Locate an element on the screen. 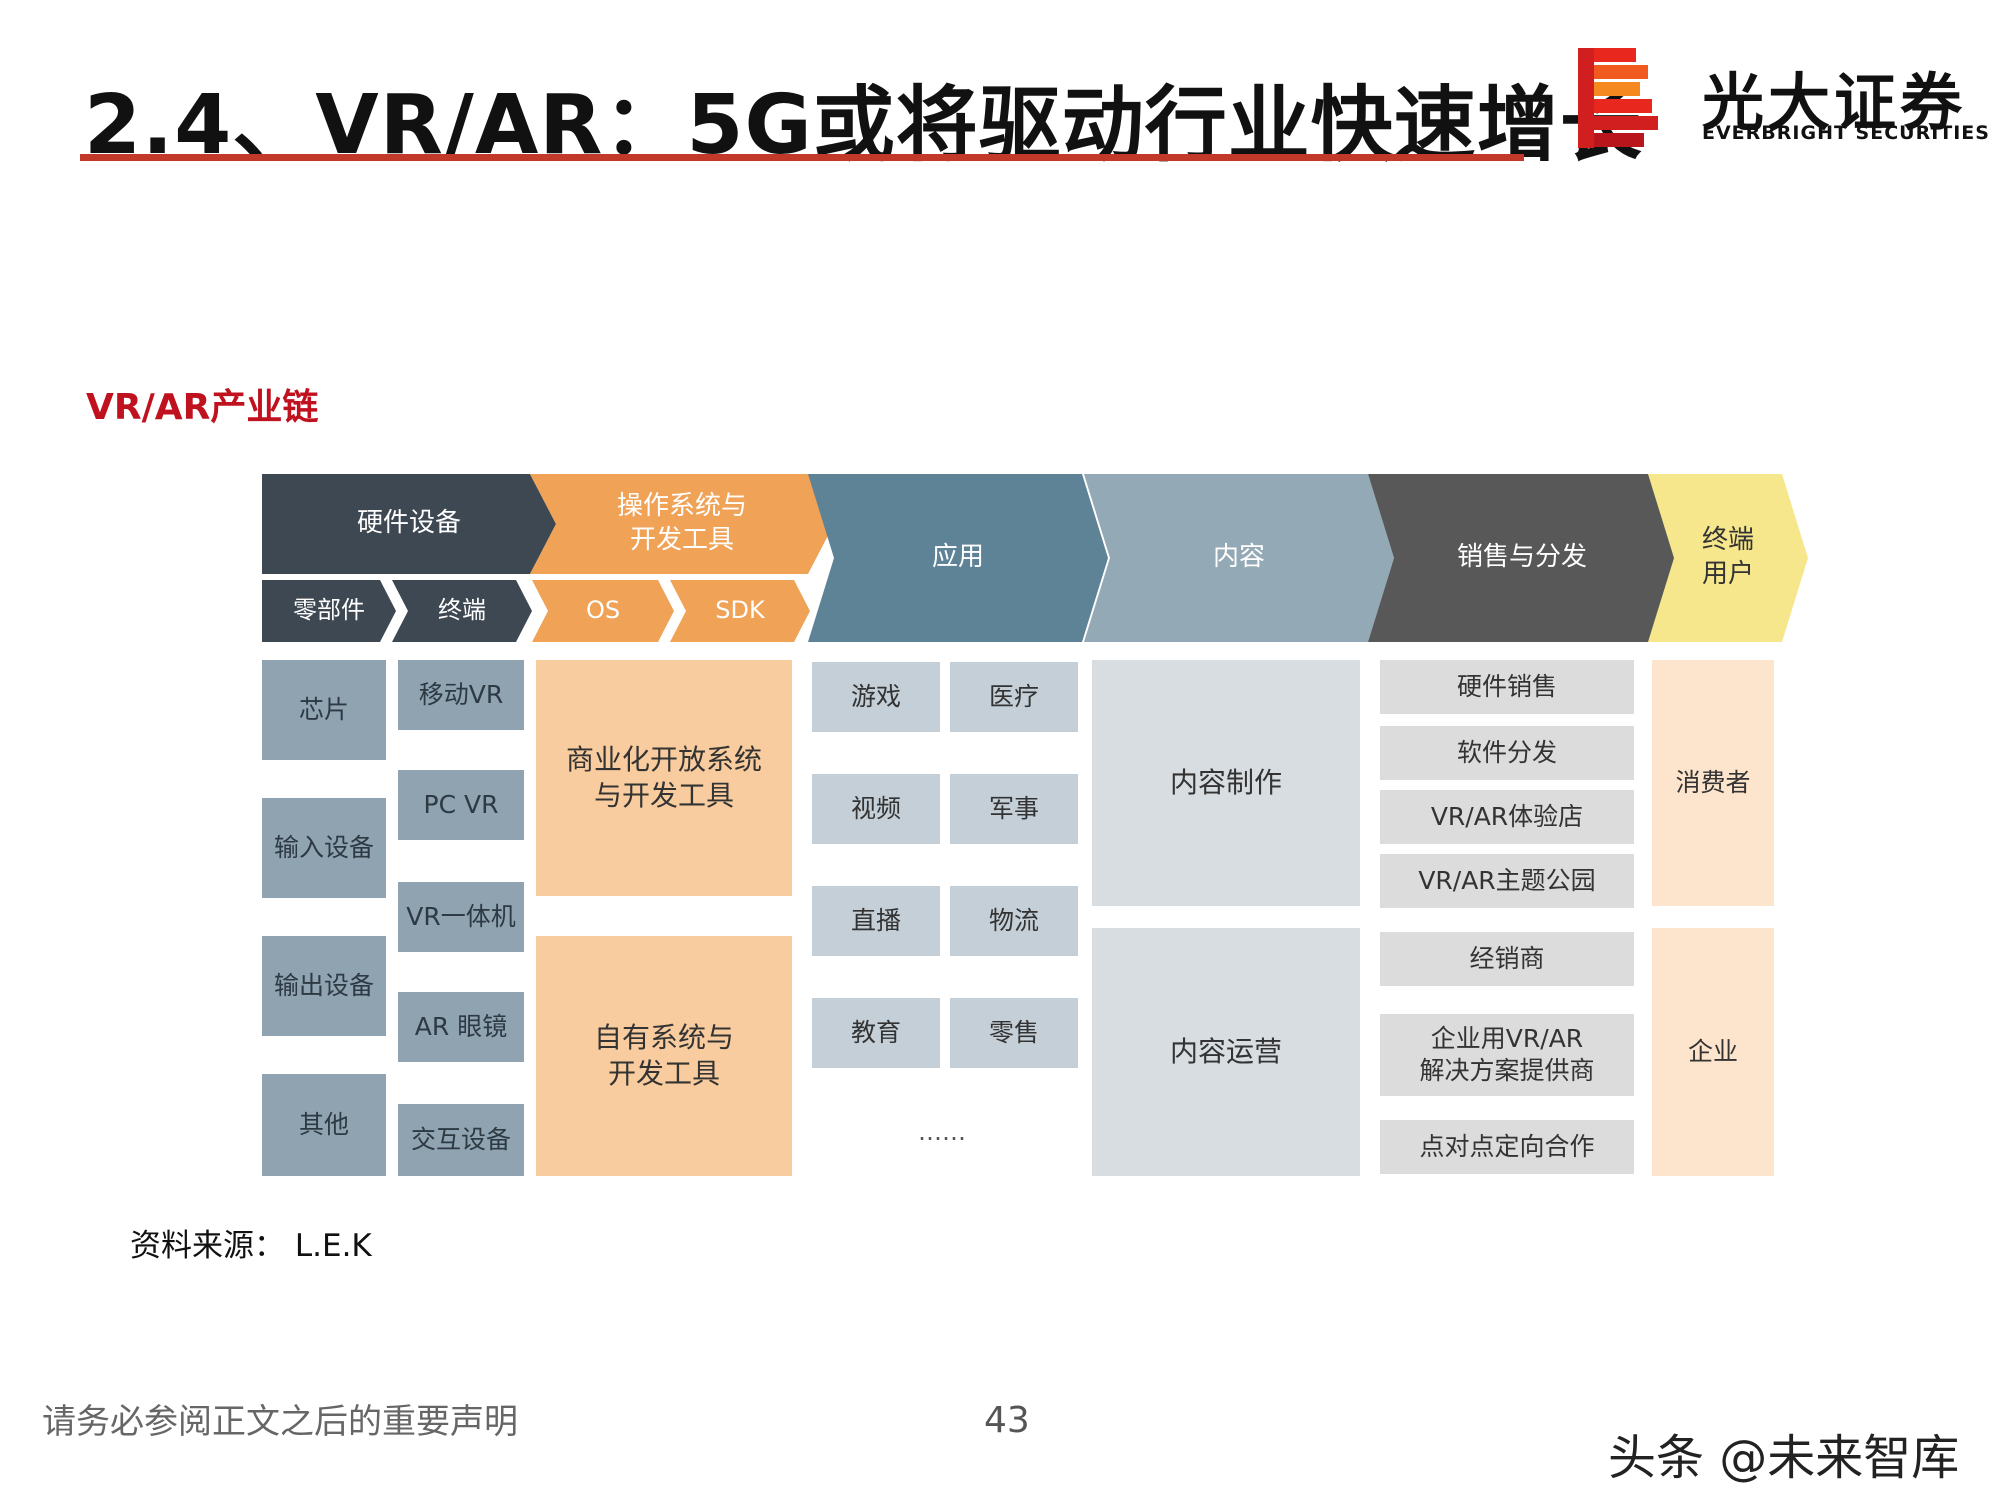  component-item: 芯片 is located at coordinates (324, 710).